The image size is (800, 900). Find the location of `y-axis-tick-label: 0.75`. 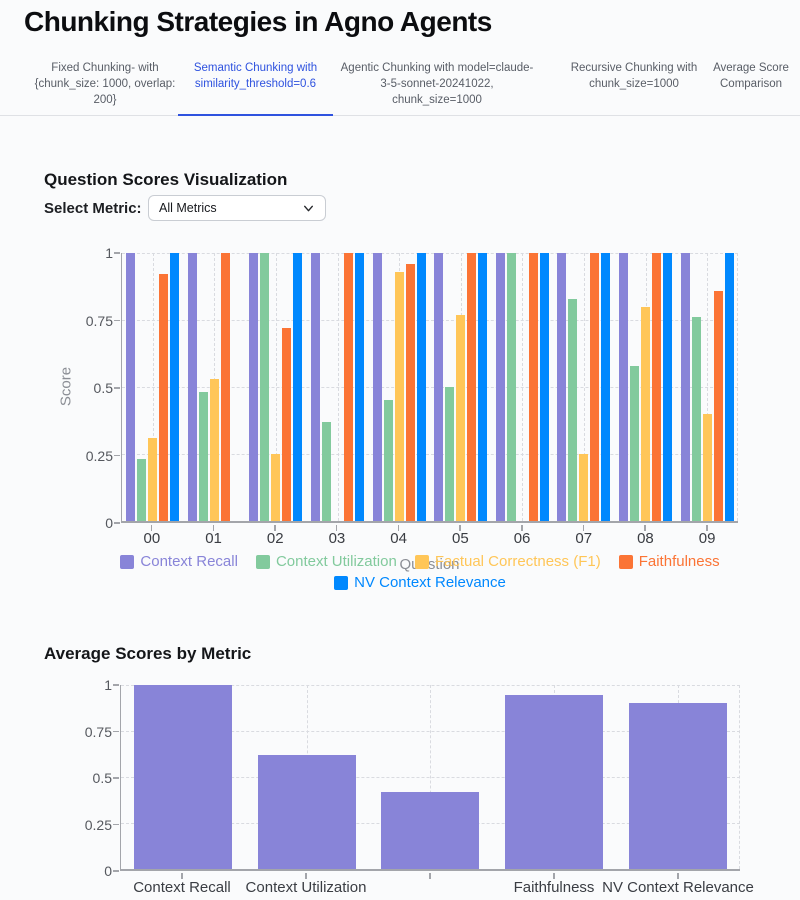

y-axis-tick-label: 0.75 is located at coordinates (98, 731).